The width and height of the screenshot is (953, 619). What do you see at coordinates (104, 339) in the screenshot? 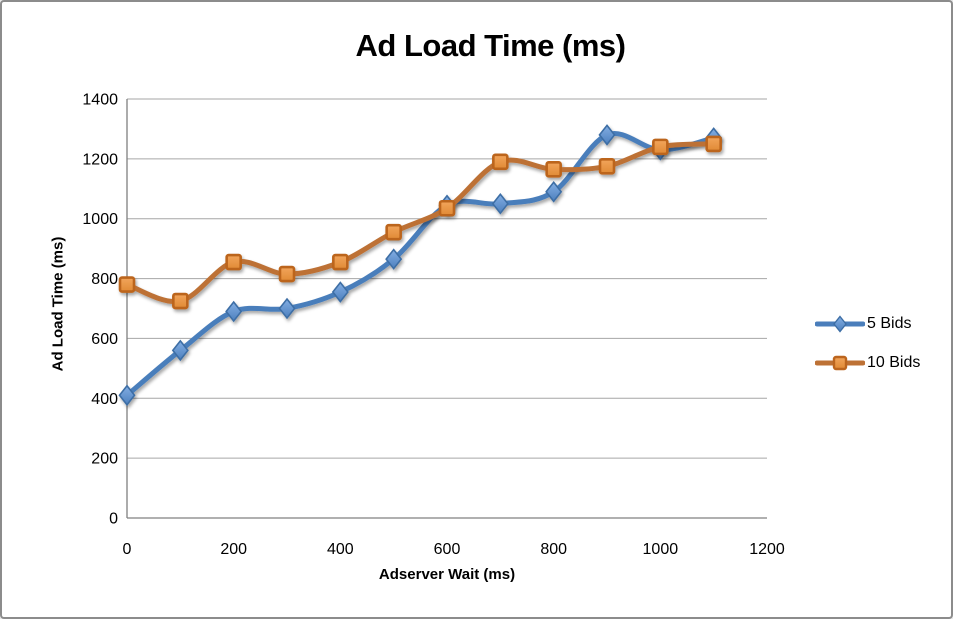
I see `y-tick-label: 600` at bounding box center [104, 339].